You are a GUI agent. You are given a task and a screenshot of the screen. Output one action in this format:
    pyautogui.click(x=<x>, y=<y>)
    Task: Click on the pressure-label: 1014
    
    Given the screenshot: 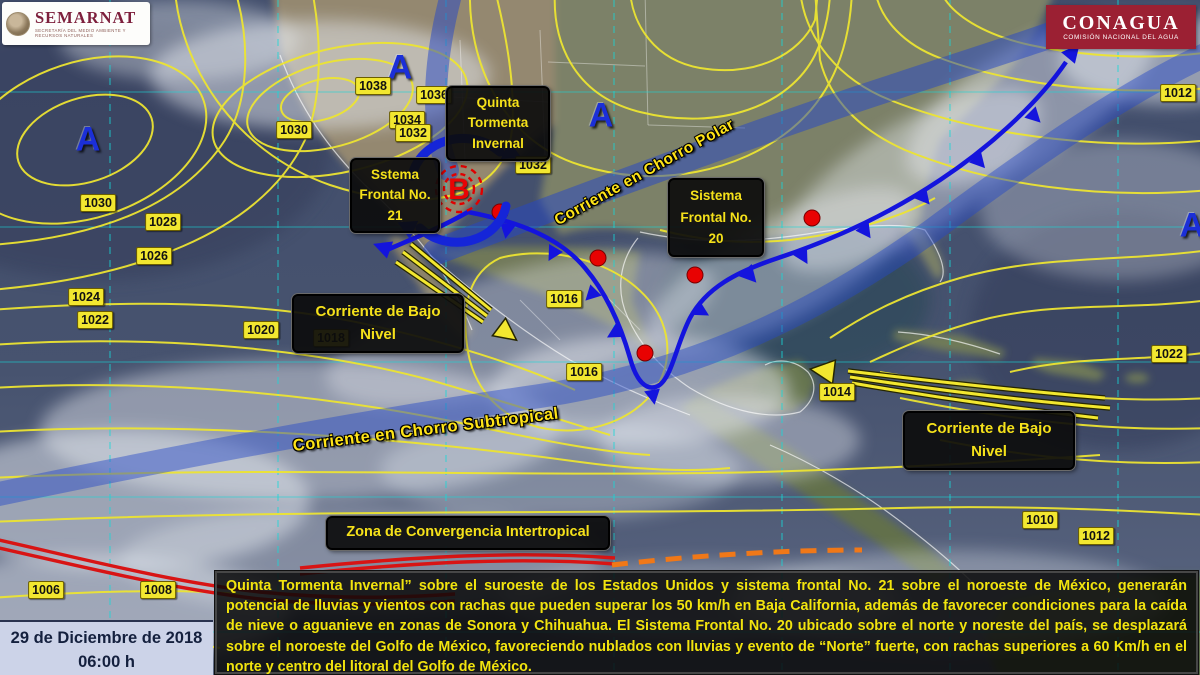 What is the action you would take?
    pyautogui.click(x=837, y=392)
    